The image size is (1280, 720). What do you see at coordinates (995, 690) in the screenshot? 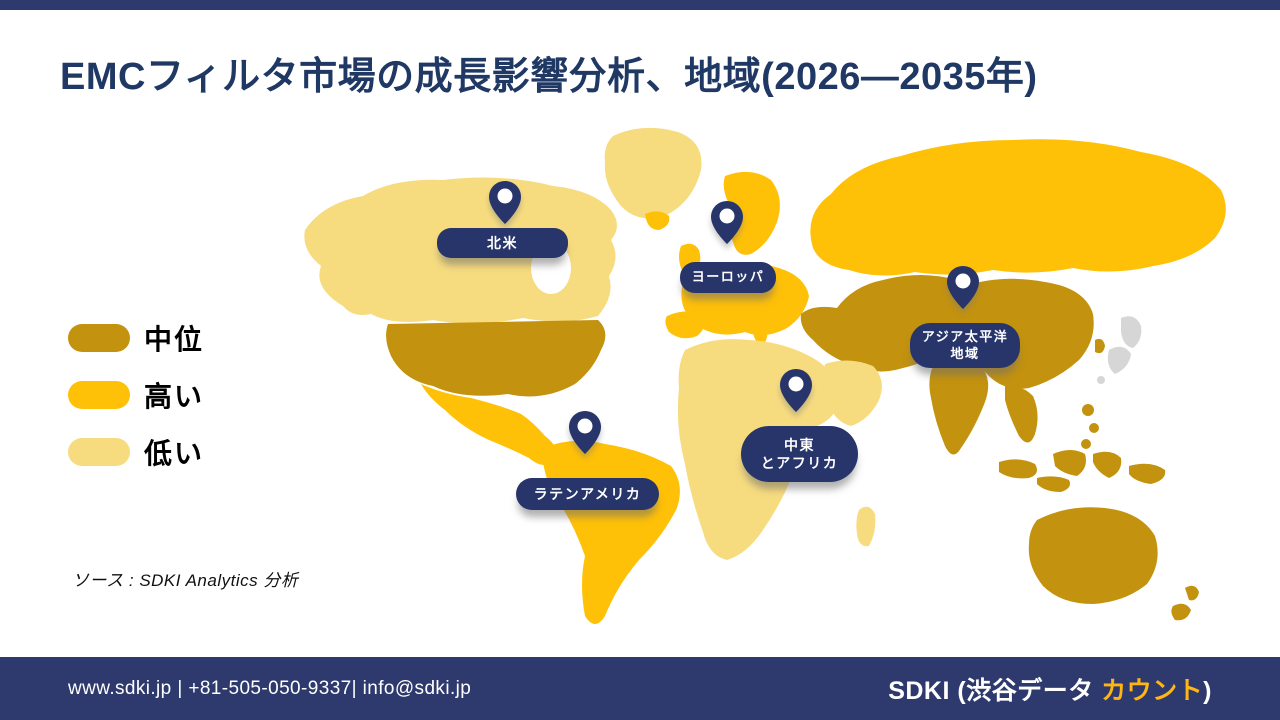
I see `brand-prefix: SDKI (渋谷データ` at bounding box center [995, 690].